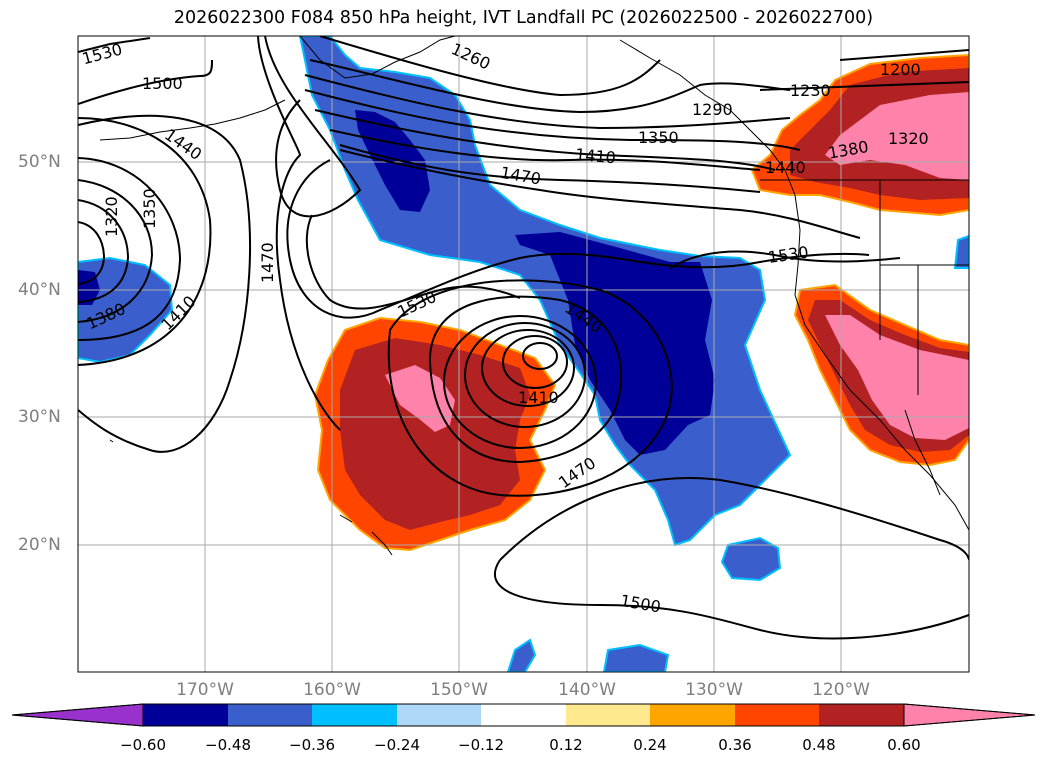 The height and width of the screenshot is (765, 1047). What do you see at coordinates (270, 715) in the screenshot?
I see `colorbar-seg-n036` at bounding box center [270, 715].